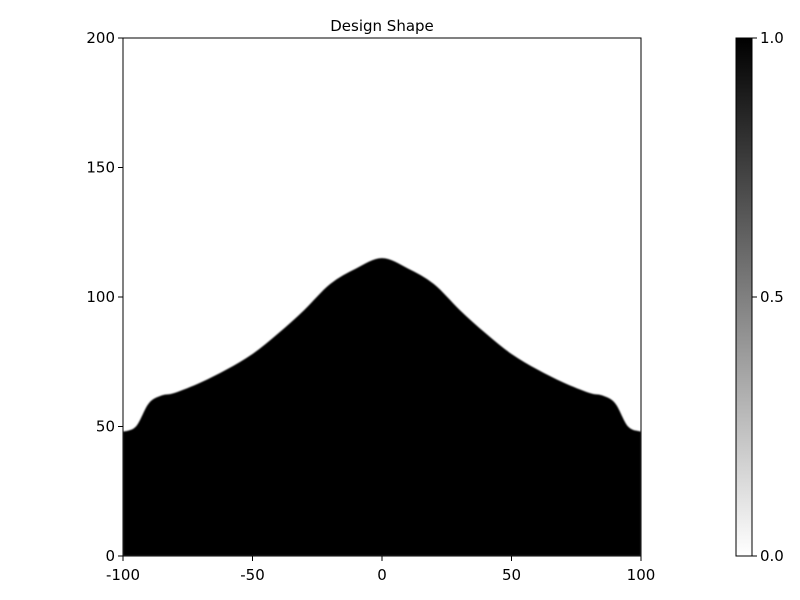 Image resolution: width=800 pixels, height=600 pixels. What do you see at coordinates (772, 297) in the screenshot?
I see `colorbar-tick-label: 0.5` at bounding box center [772, 297].